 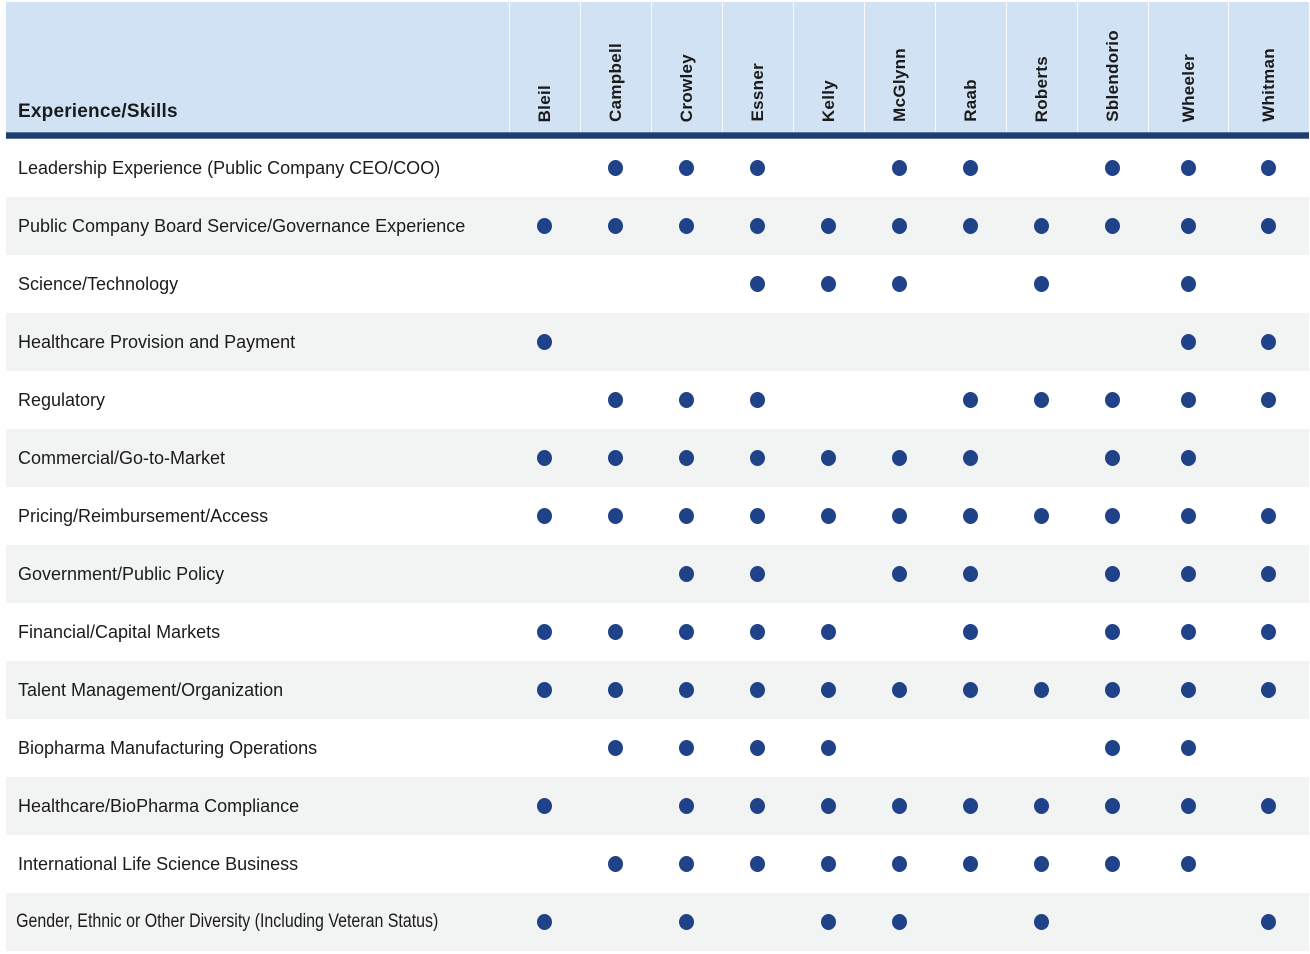 I want to click on column-header-label: Whitman, so click(x=1268, y=85).